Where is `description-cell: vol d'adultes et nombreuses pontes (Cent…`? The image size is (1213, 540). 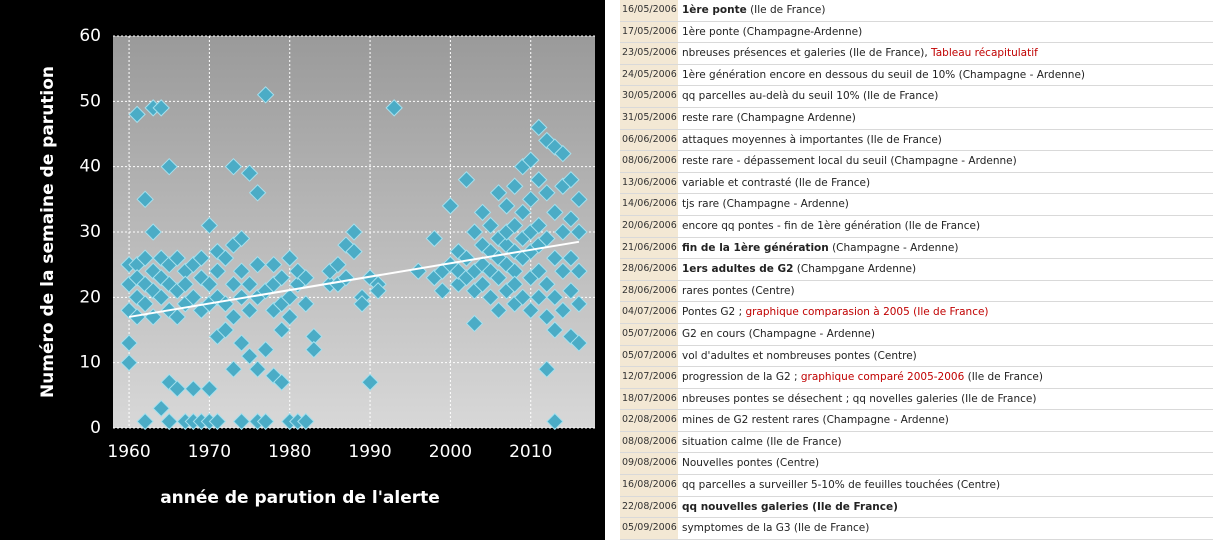
description-cell: vol d'adultes et nombreuses pontes (Cent… is located at coordinates (797, 356).